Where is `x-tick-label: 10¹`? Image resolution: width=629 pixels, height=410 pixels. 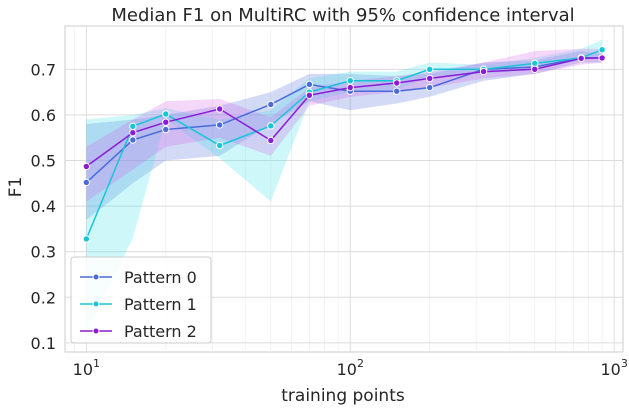 x-tick-label: 10¹ is located at coordinates (86, 368).